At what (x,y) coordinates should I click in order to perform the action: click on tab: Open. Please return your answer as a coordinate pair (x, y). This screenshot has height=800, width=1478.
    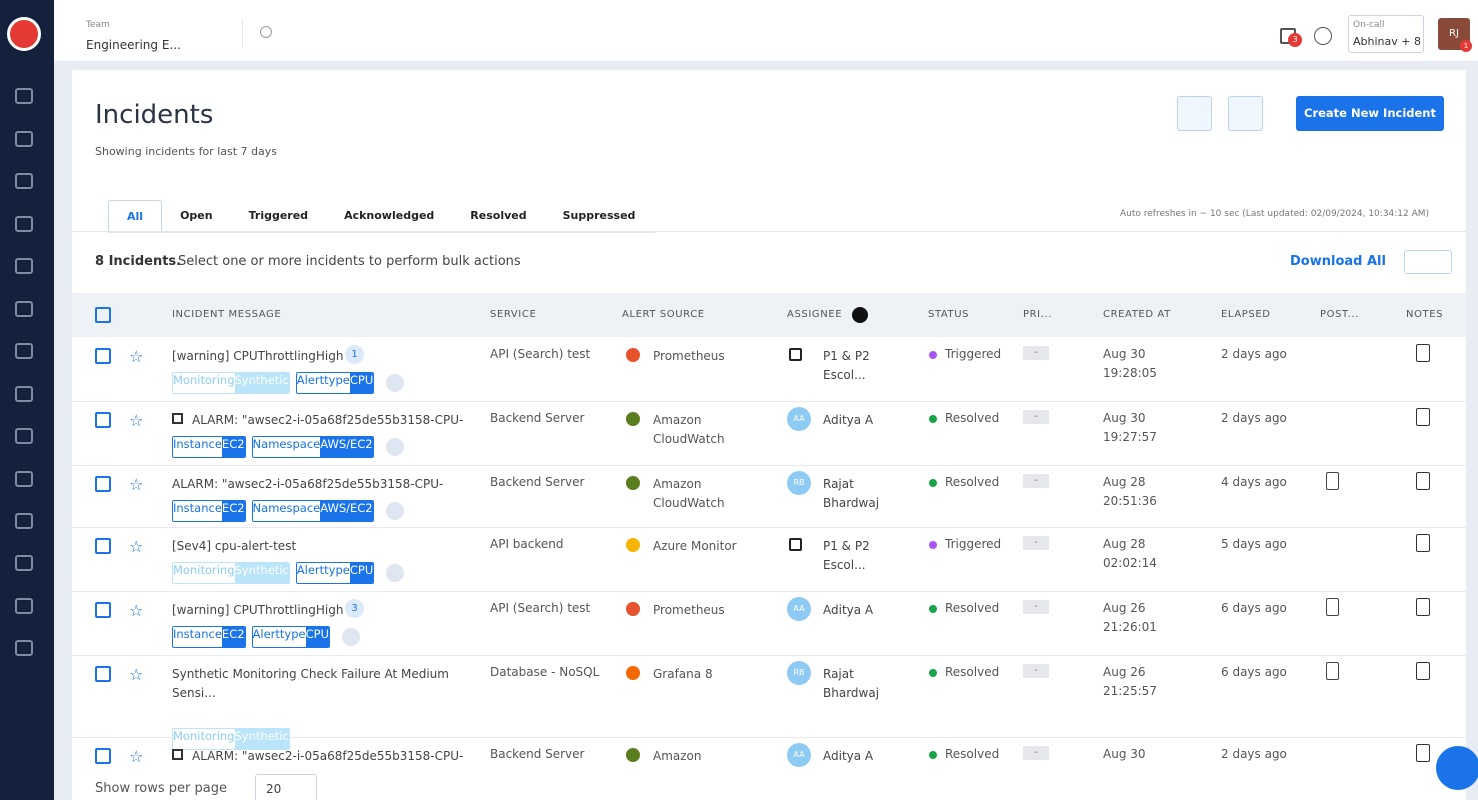
    Looking at the image, I should click on (196, 215).